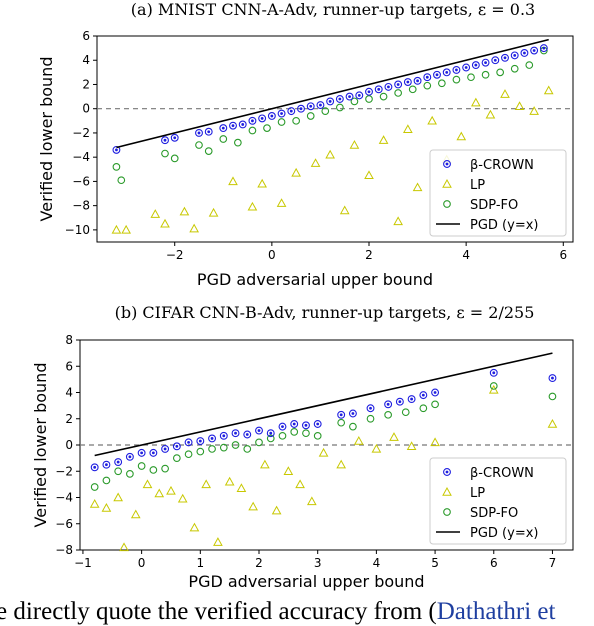 The width and height of the screenshot is (594, 626). What do you see at coordinates (64, 498) in the screenshot?
I see `y-tick-label: −4` at bounding box center [64, 498].